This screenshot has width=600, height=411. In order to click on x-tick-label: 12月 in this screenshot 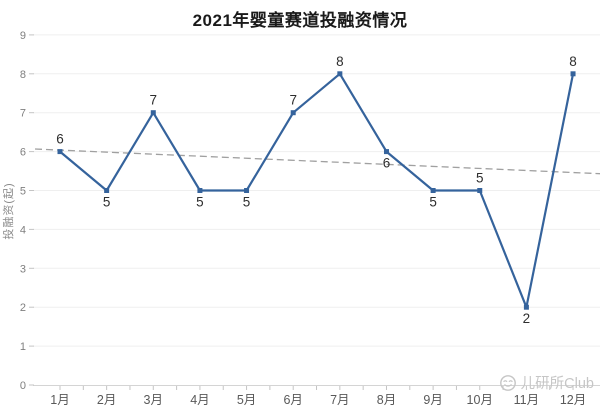, I will do `click(573, 400)`.